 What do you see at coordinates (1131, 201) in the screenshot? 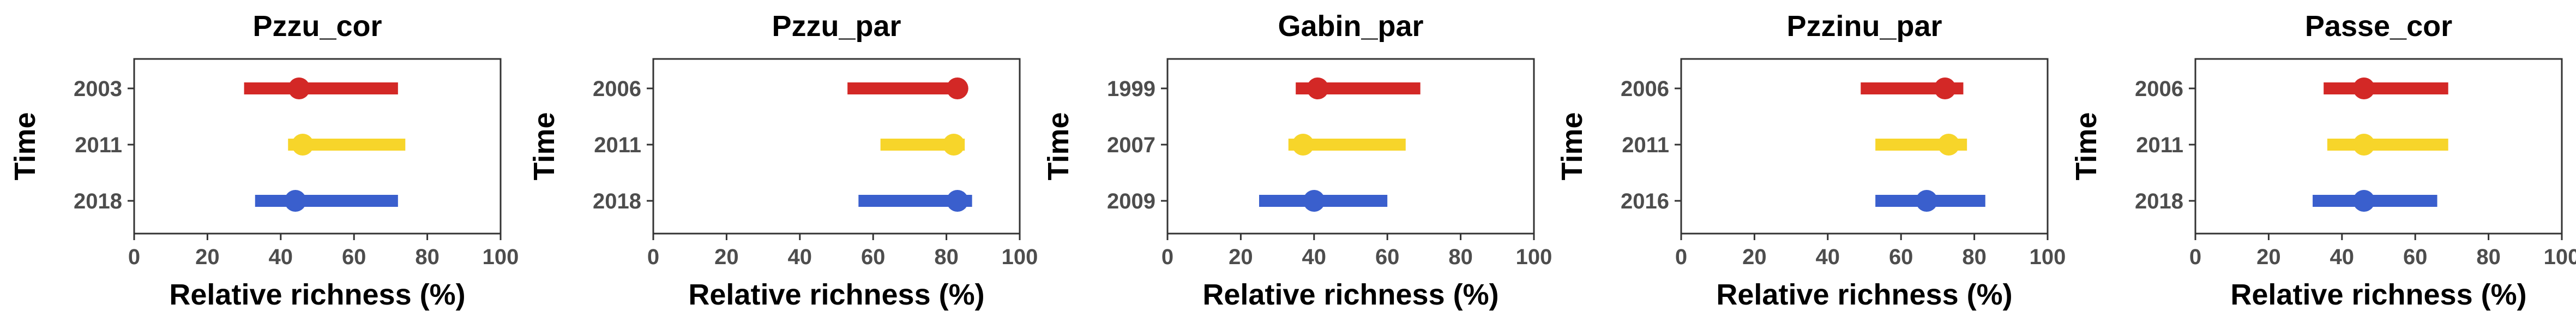
I see `y-tick-label: 2009` at bounding box center [1131, 201].